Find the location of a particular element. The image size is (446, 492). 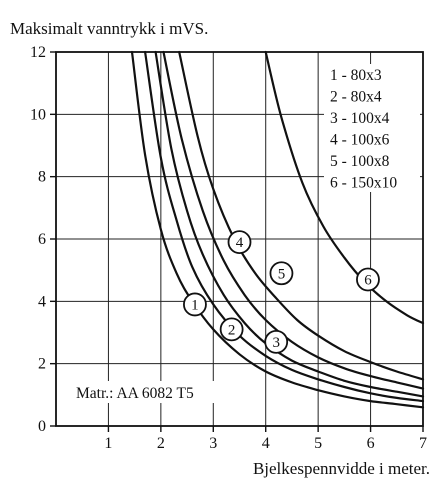

series-marker-label-4: 4 is located at coordinates (240, 243).